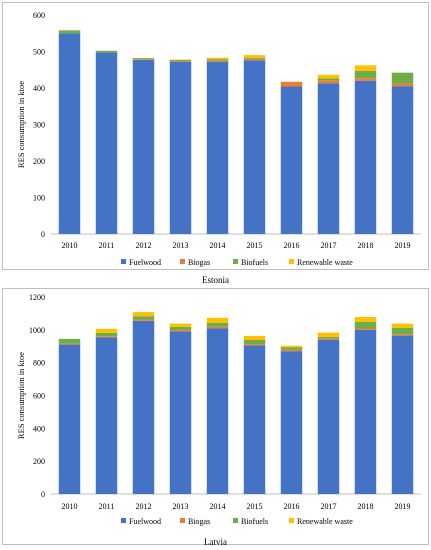  Describe the element at coordinates (218, 245) in the screenshot. I see `estonia-x-tick-label: 2014` at that location.